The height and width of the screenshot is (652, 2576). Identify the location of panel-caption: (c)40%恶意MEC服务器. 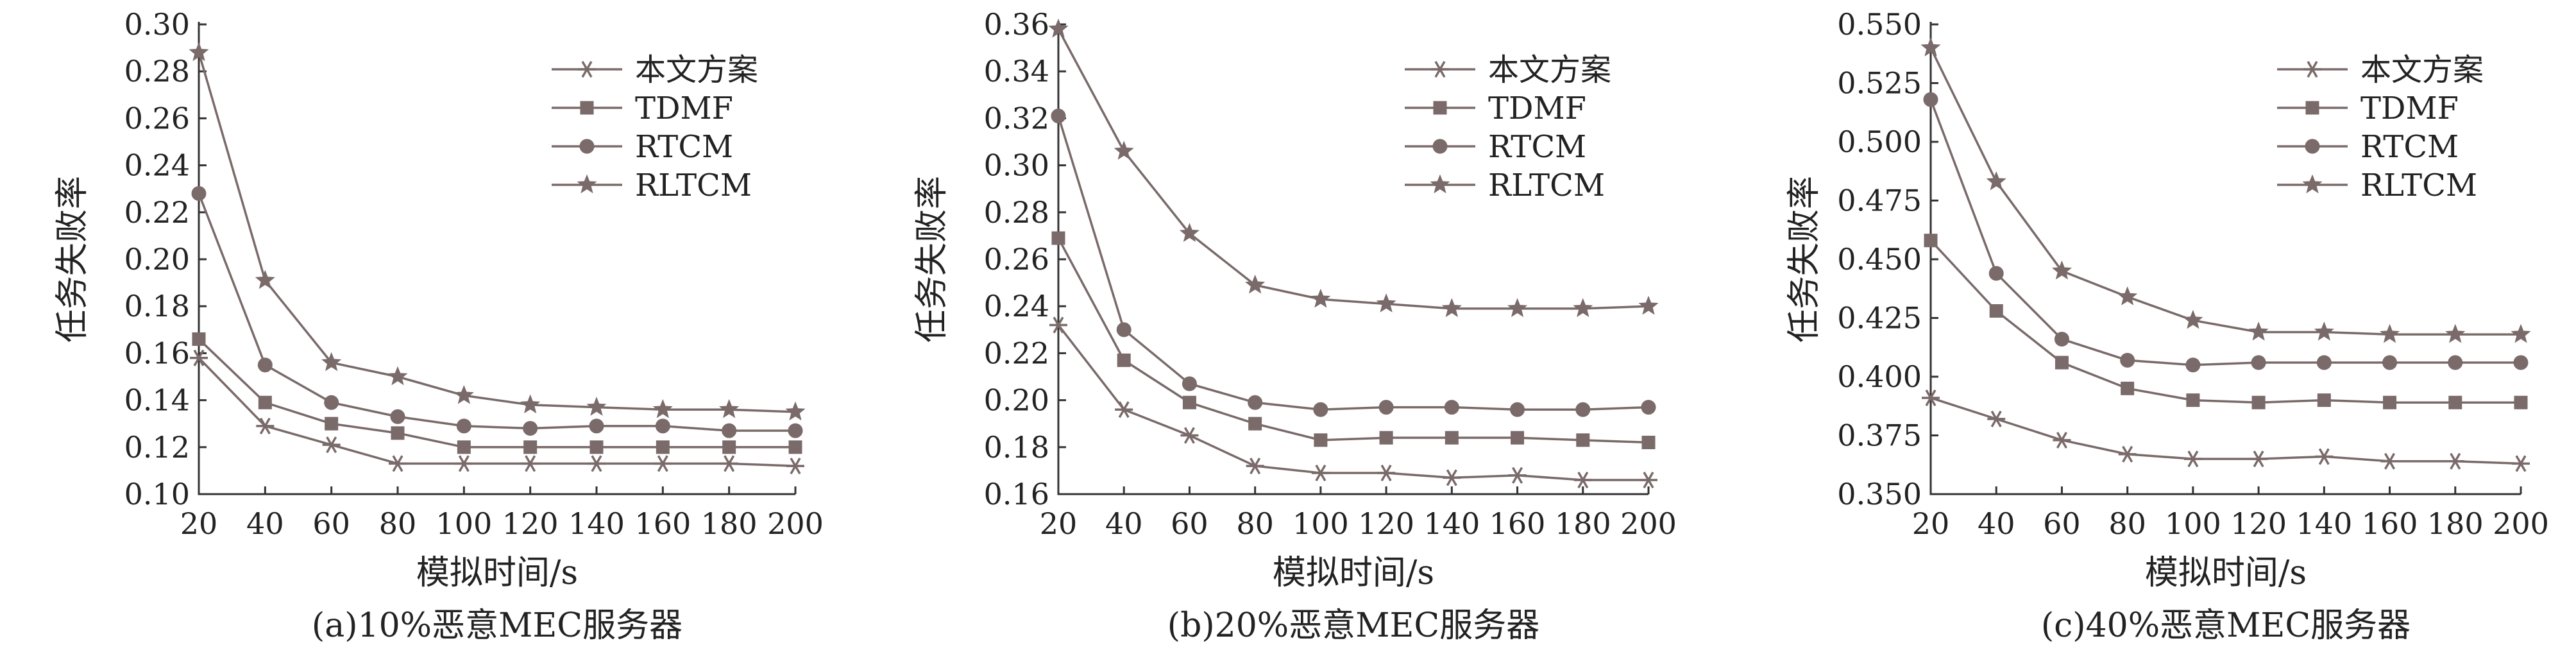
(2226, 625).